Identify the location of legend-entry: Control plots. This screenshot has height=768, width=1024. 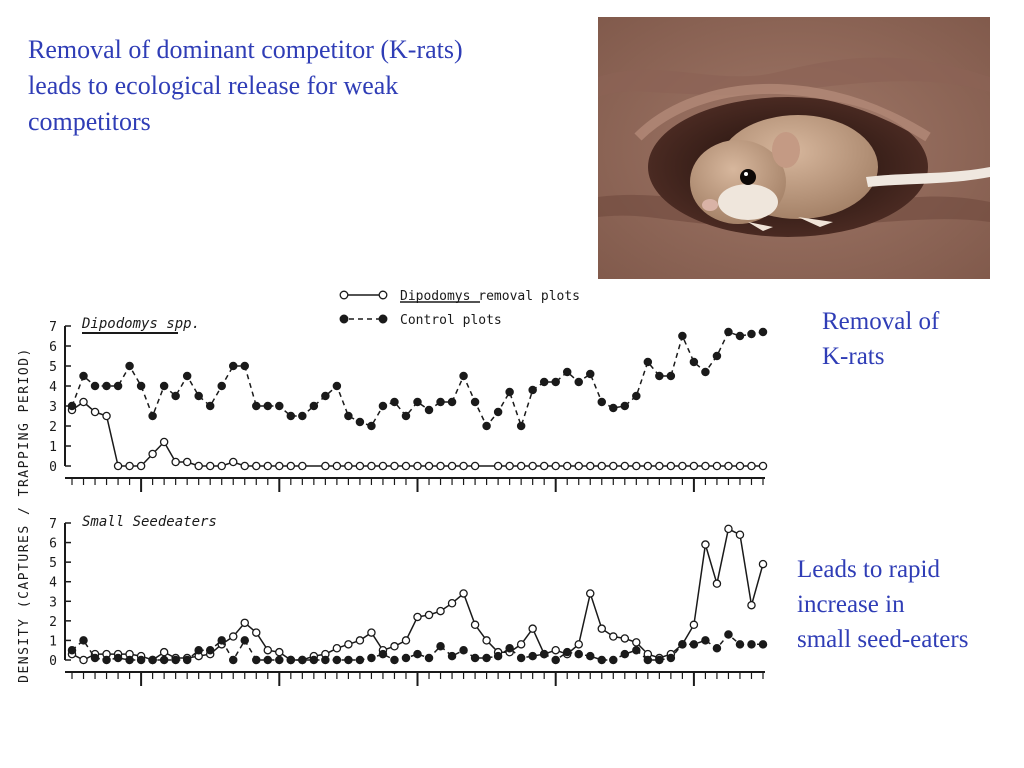
(451, 320).